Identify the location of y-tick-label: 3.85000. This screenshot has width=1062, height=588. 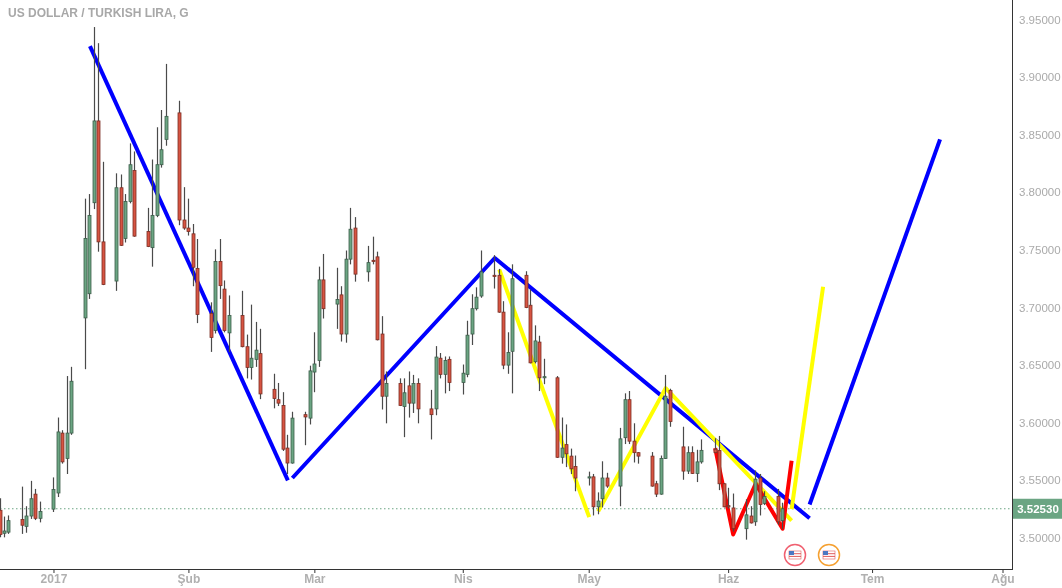
(1040, 134).